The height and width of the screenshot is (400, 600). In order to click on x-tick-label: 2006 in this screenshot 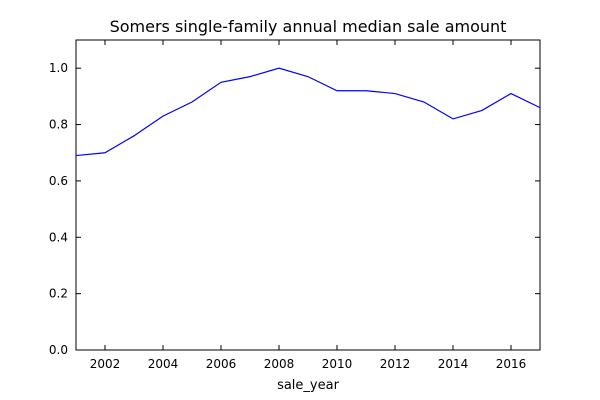, I will do `click(221, 364)`.